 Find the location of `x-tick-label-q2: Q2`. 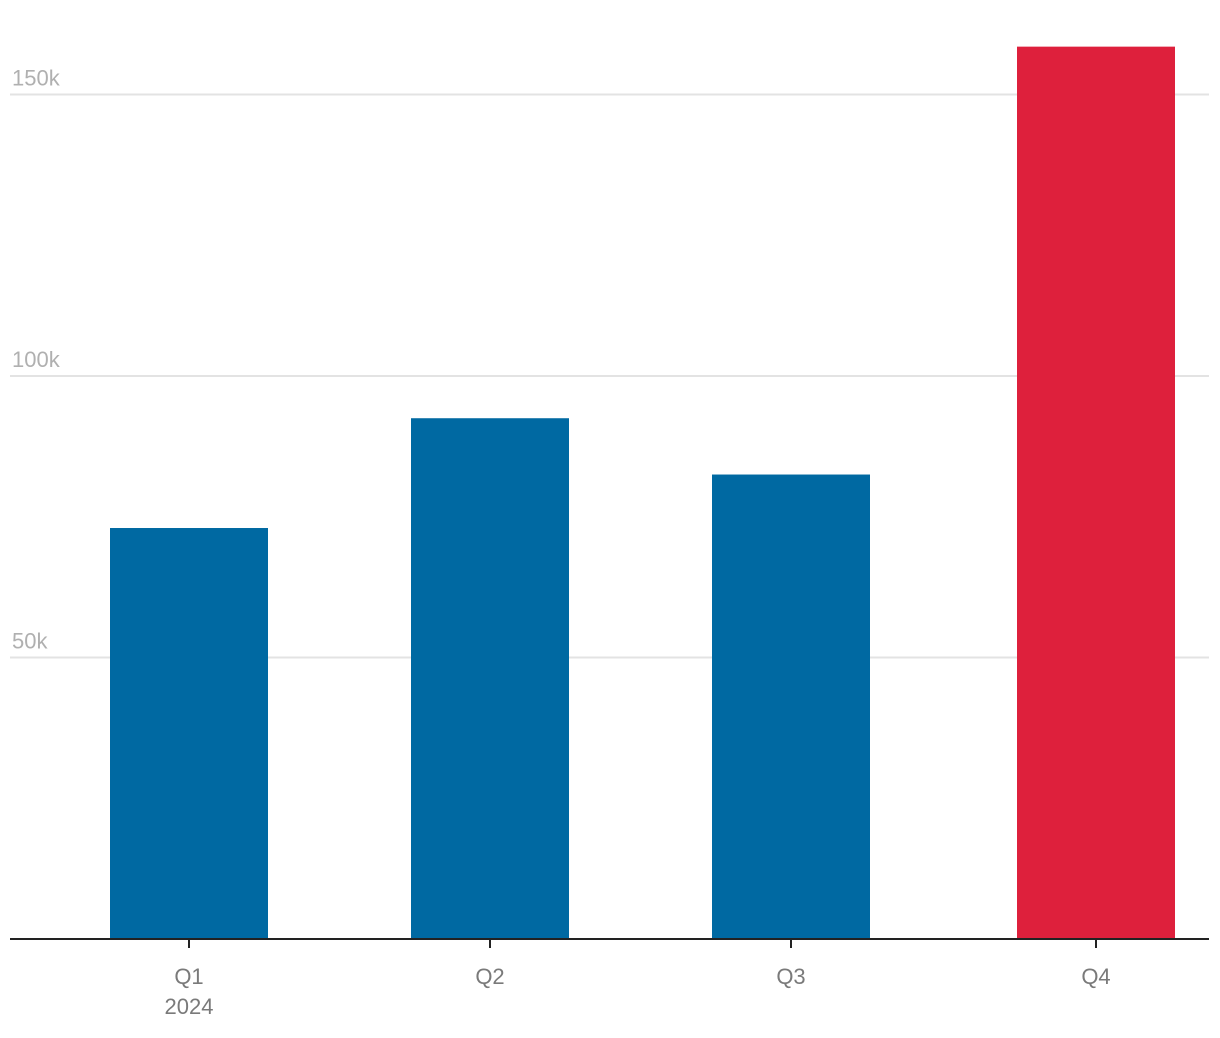

x-tick-label-q2: Q2 is located at coordinates (489, 976).